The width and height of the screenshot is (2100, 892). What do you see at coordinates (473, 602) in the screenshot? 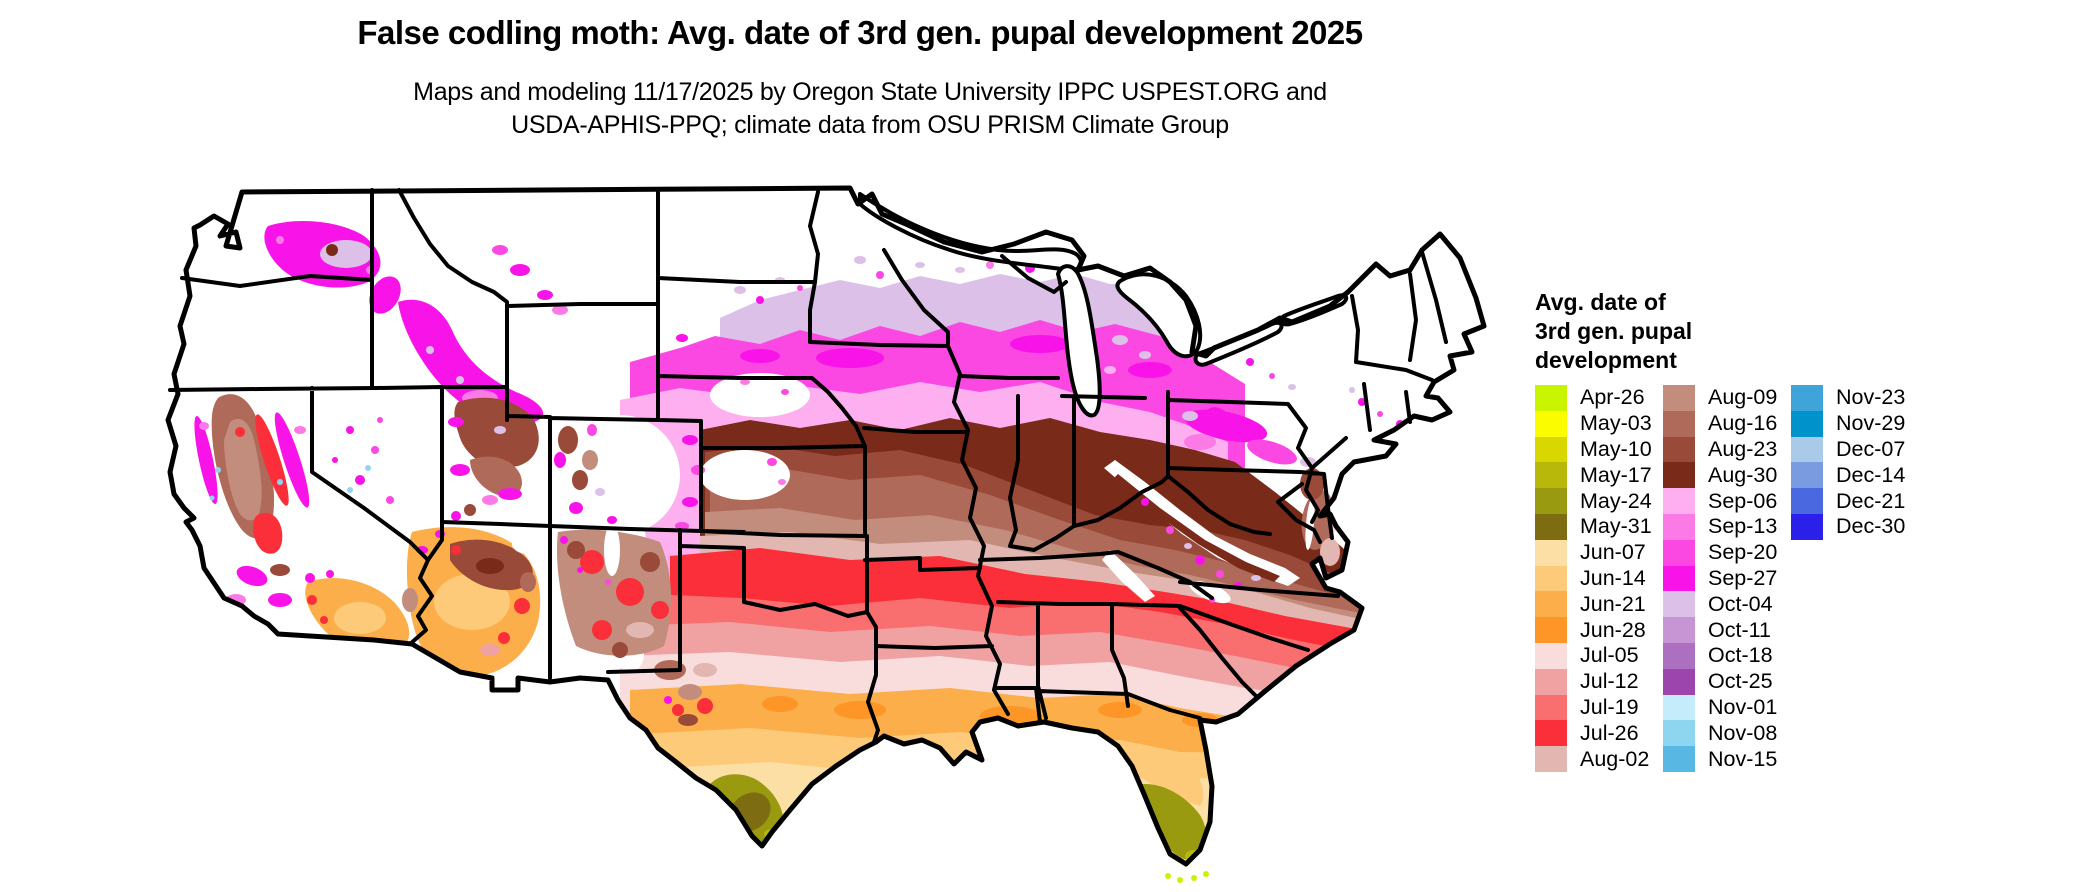
I see `map-arizona` at bounding box center [473, 602].